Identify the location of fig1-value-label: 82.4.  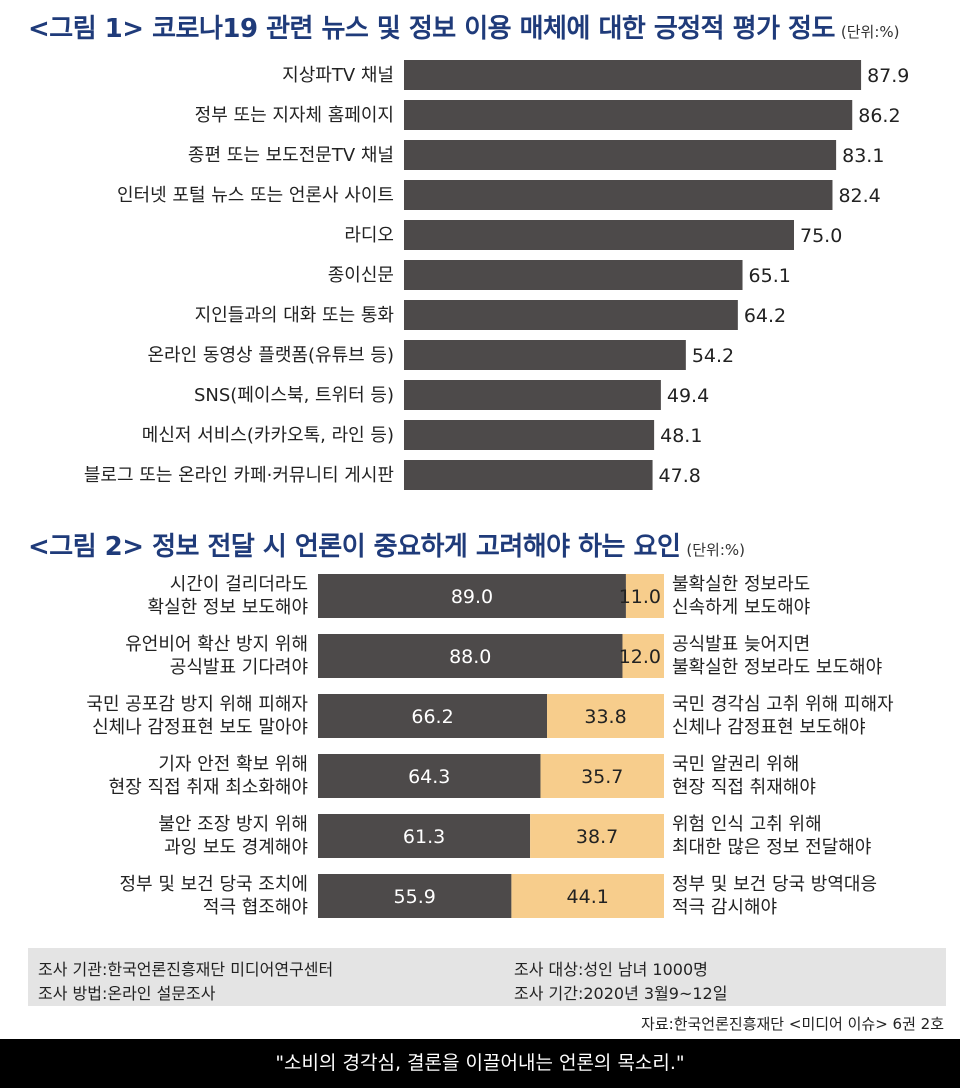
(859, 196).